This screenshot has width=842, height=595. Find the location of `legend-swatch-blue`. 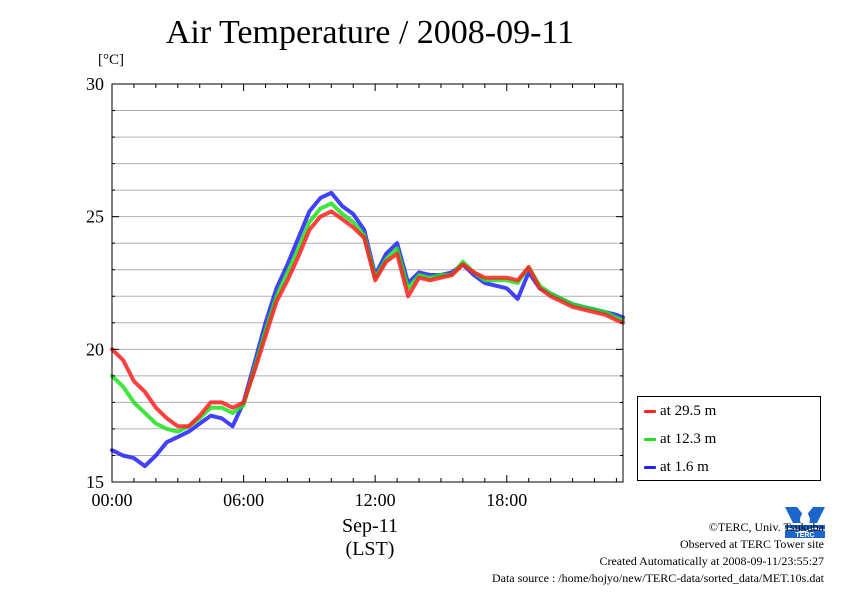

legend-swatch-blue is located at coordinates (650, 467).